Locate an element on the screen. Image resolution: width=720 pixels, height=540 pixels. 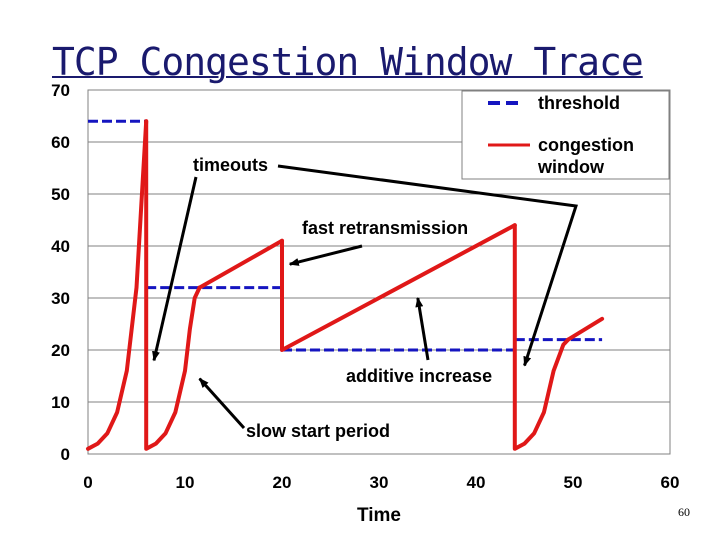
legend-label-congestion-window: congestion window is located at coordinates (585, 156).